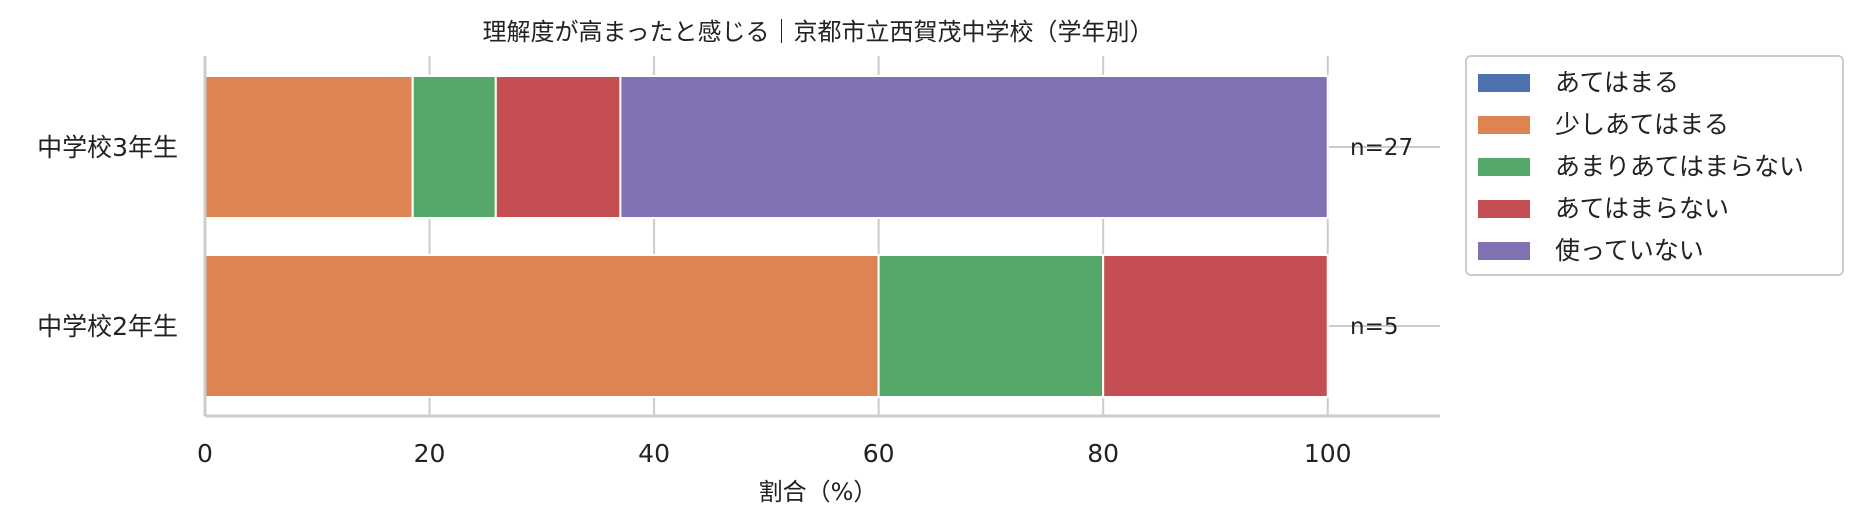 Image resolution: width=1862 pixels, height=529 pixels. Describe the element at coordinates (654, 453) in the screenshot. I see `x-tick-label: 40` at that location.